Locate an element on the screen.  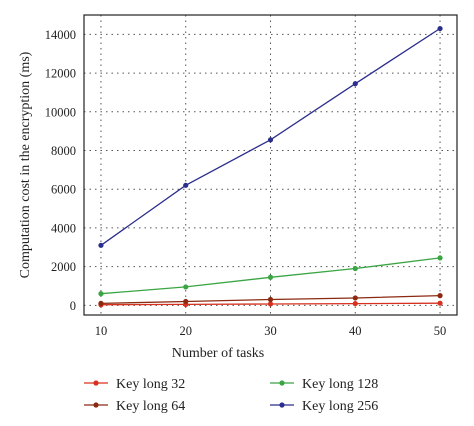
x-tick-label: 40 is located at coordinates (355, 331).